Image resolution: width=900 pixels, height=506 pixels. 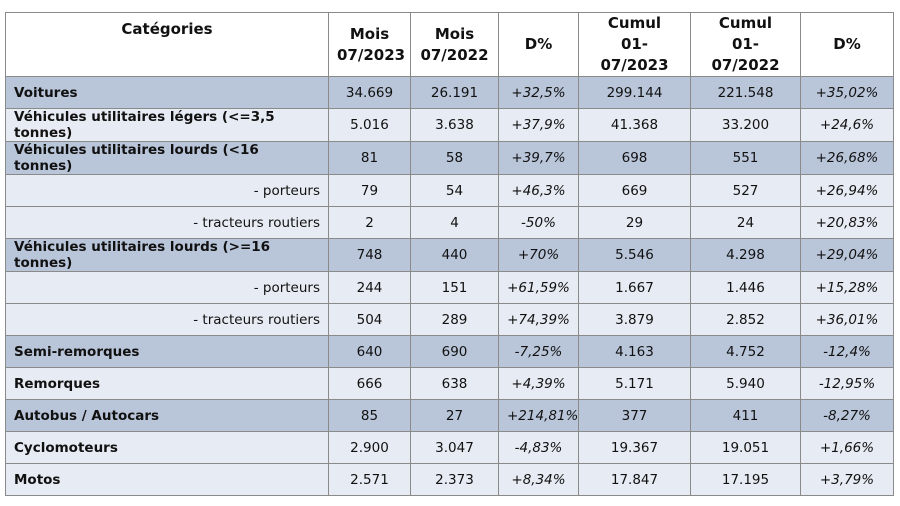 I want to click on value-cell: 527, so click(x=745, y=190).